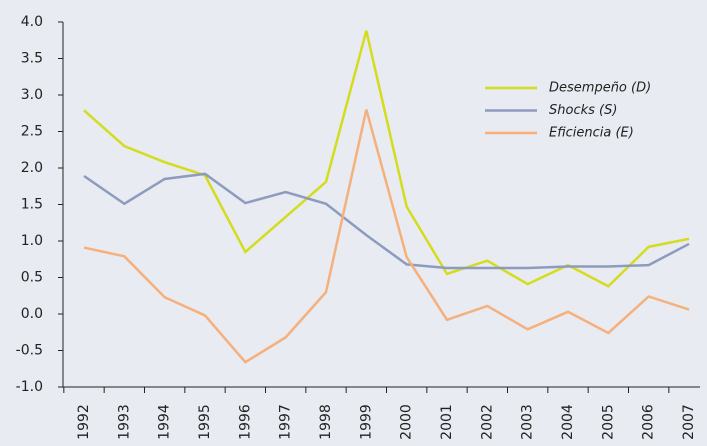  I want to click on x-tick-label: 1997, so click(286, 422).